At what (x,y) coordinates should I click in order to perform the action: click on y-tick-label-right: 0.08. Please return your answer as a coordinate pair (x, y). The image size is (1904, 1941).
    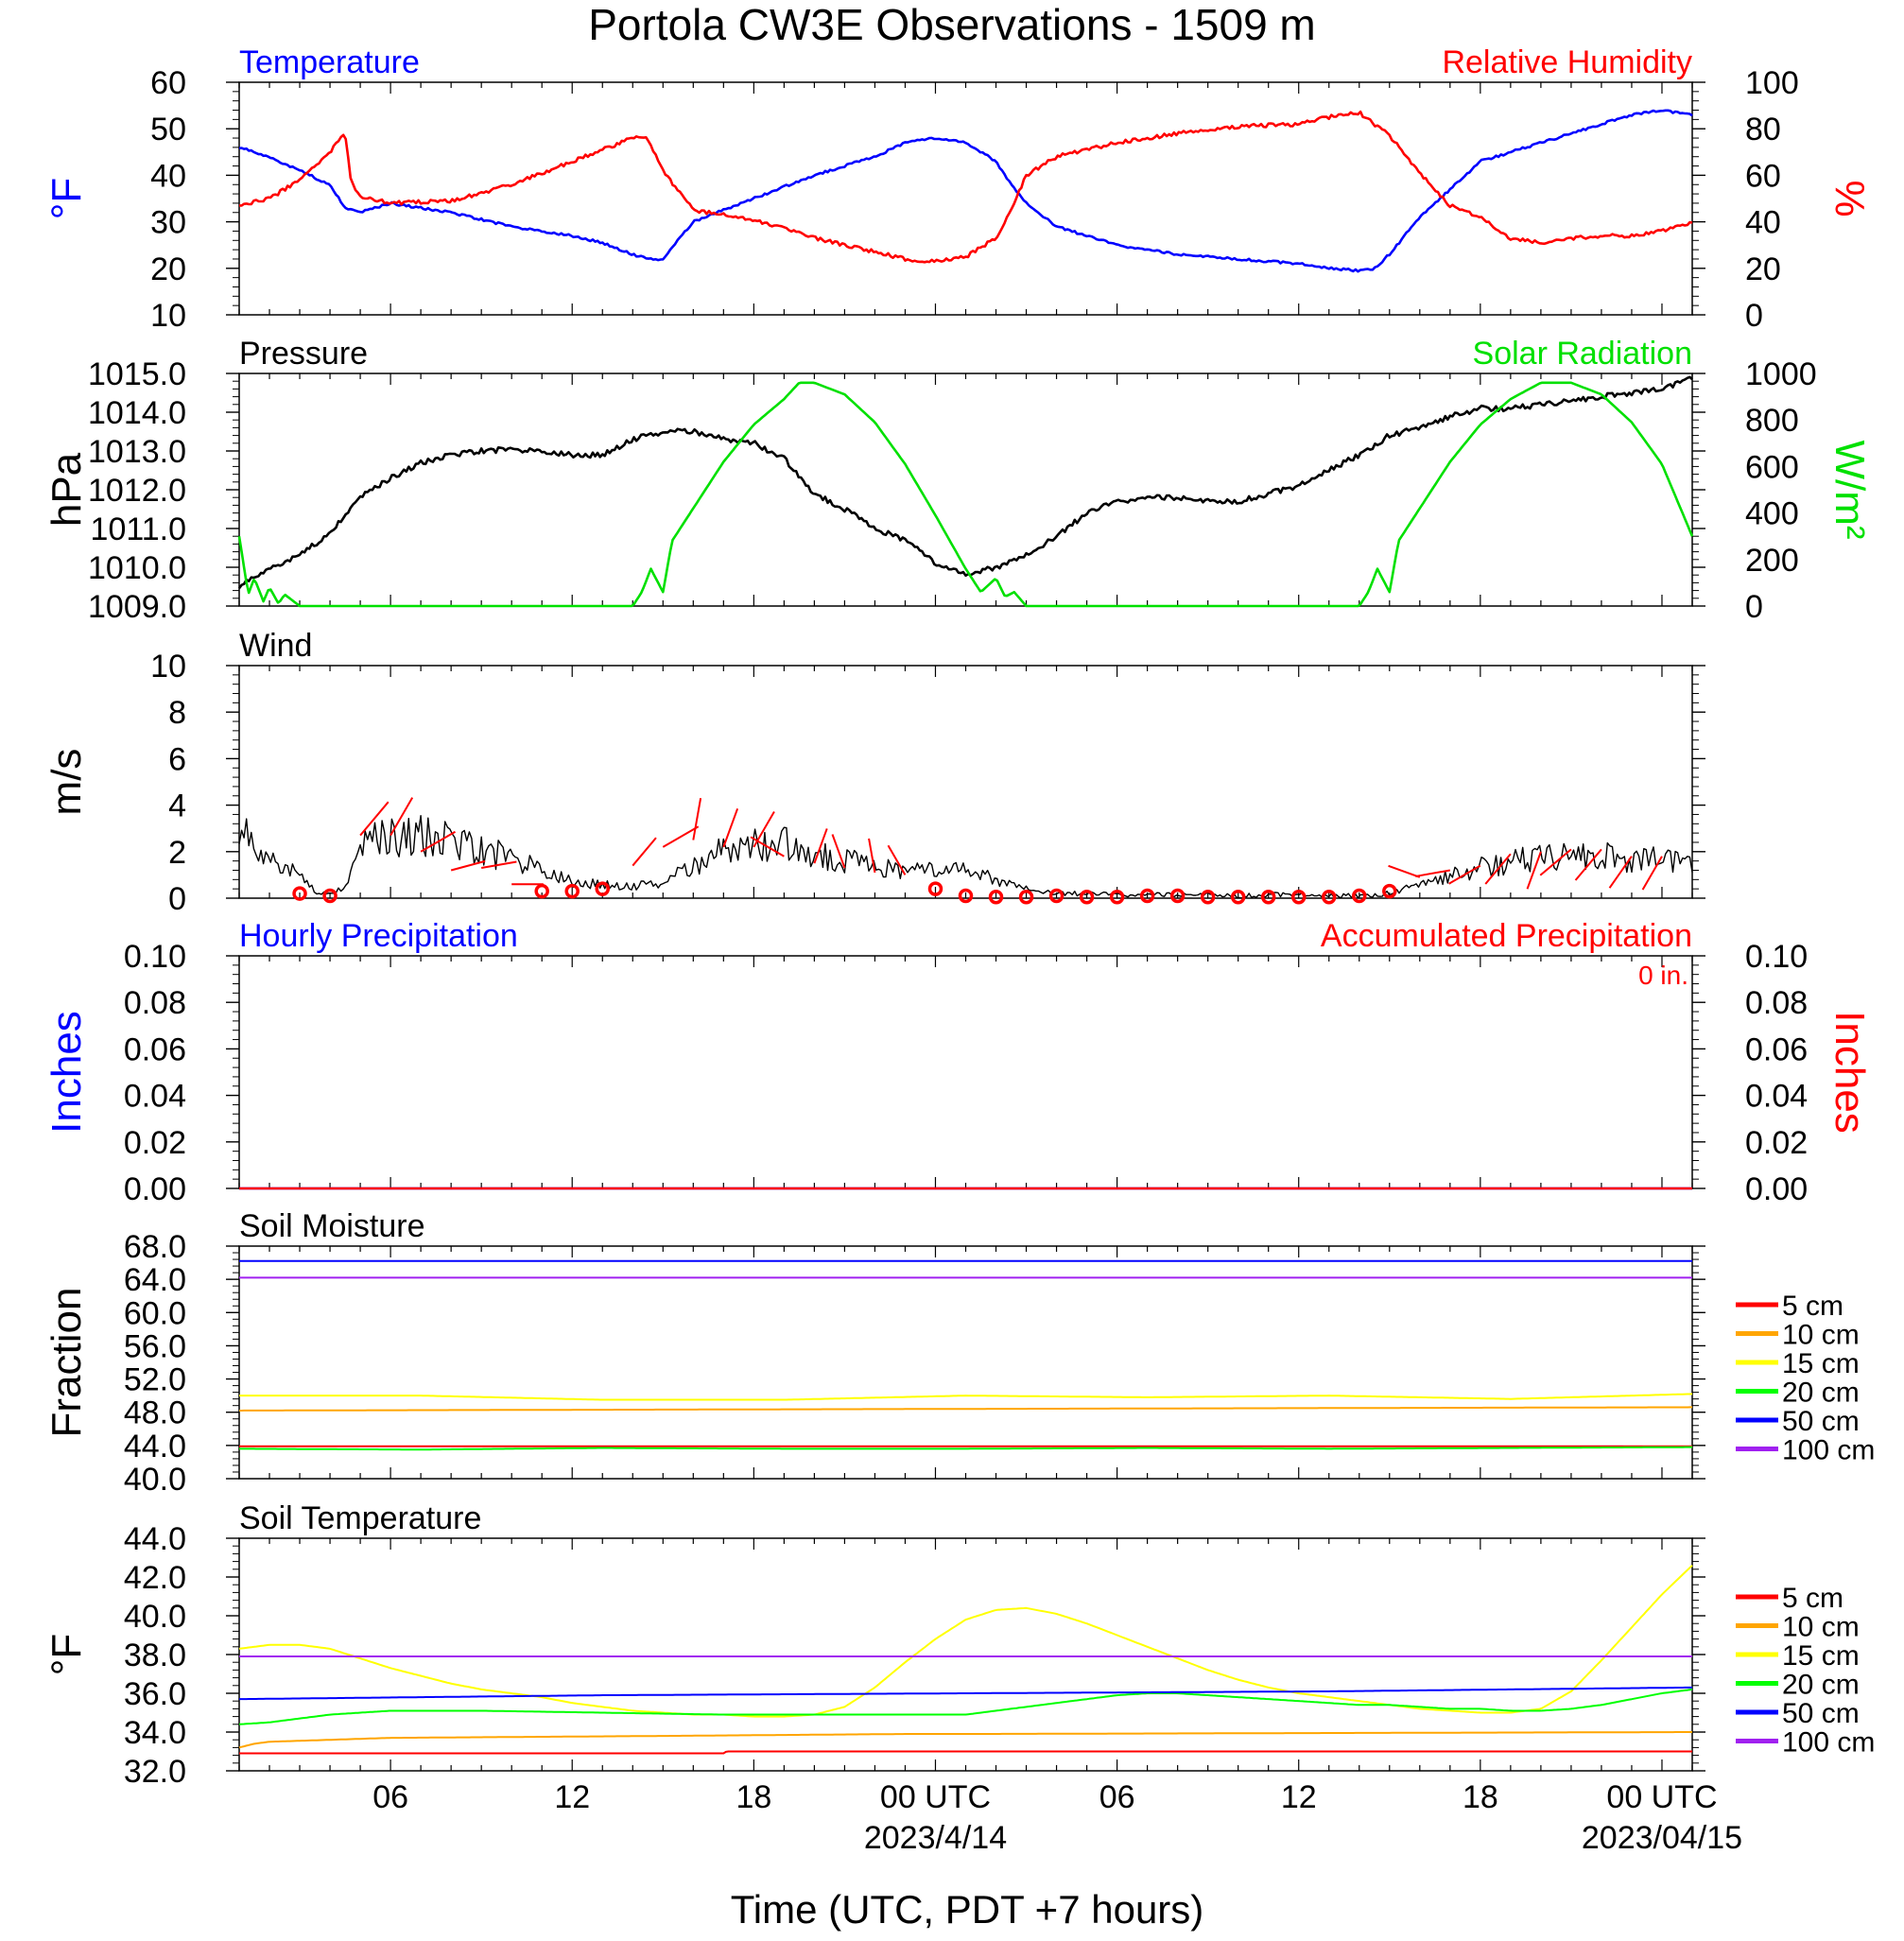
    Looking at the image, I should click on (1777, 1003).